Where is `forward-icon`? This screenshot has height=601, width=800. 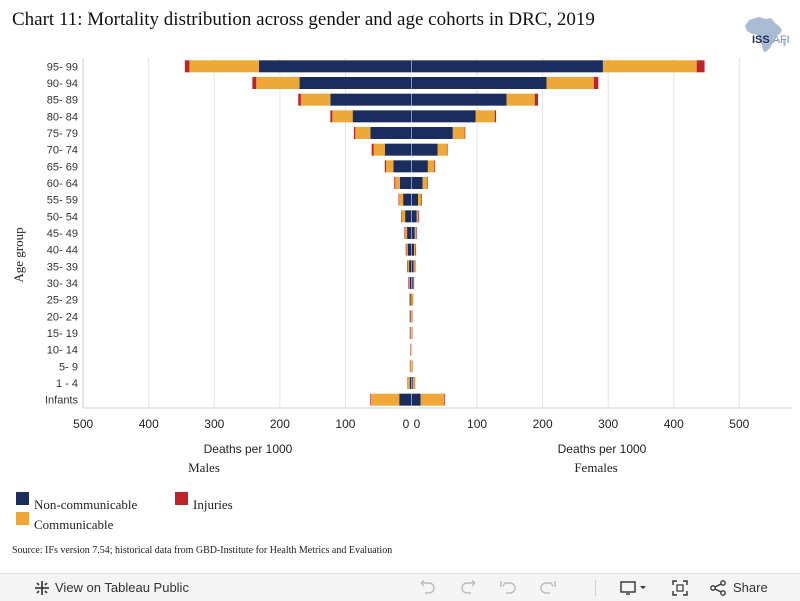 forward-icon is located at coordinates (548, 588).